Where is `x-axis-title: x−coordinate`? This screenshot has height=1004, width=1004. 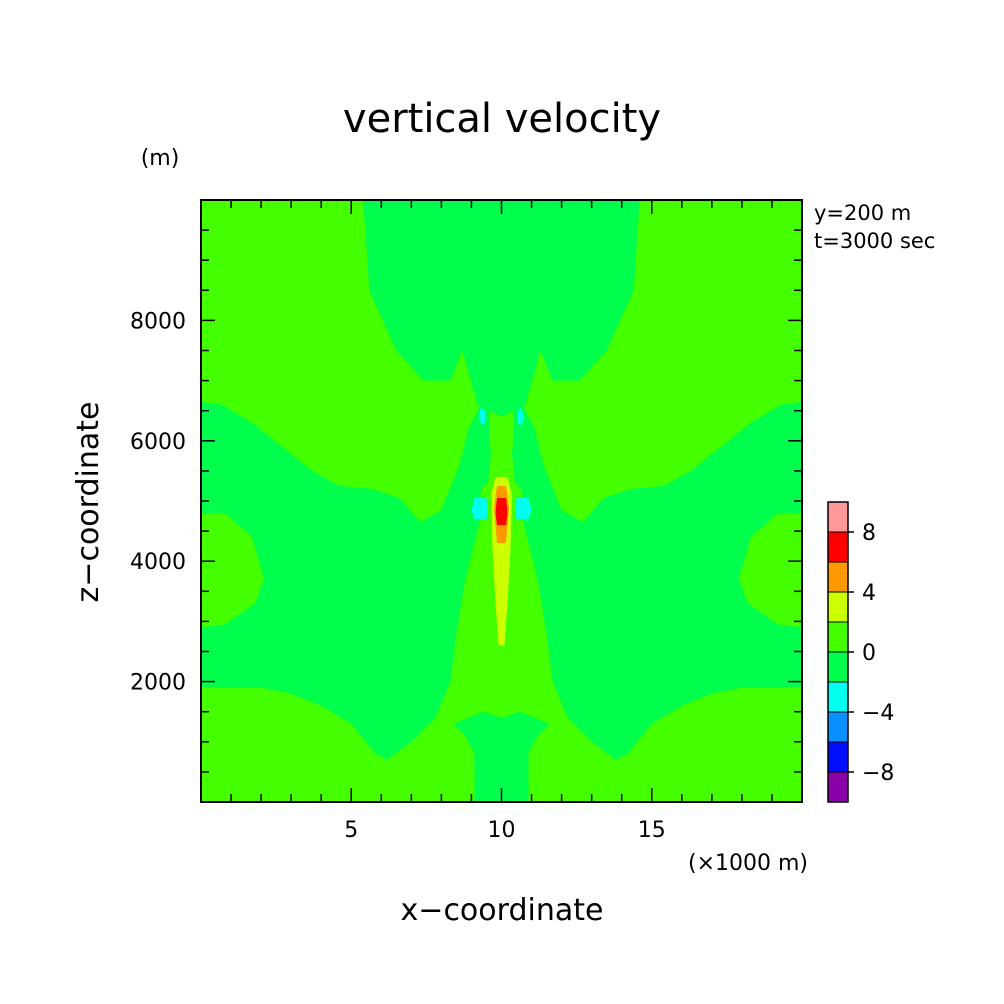 x-axis-title: x−coordinate is located at coordinates (502, 910).